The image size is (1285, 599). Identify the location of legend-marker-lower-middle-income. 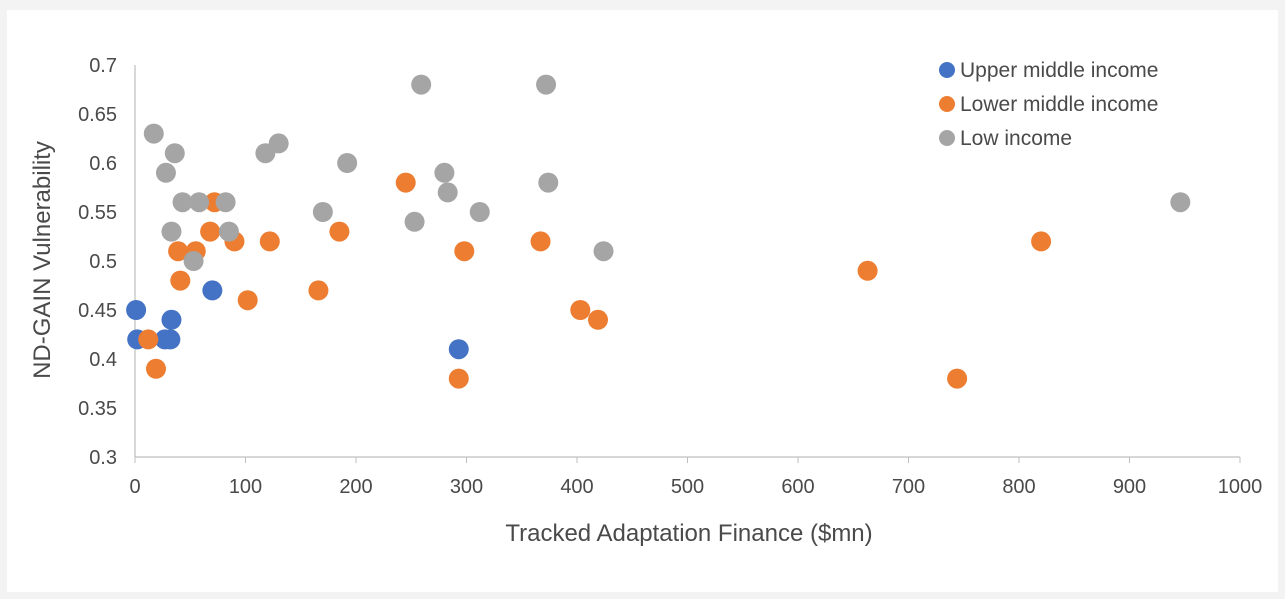
(947, 104).